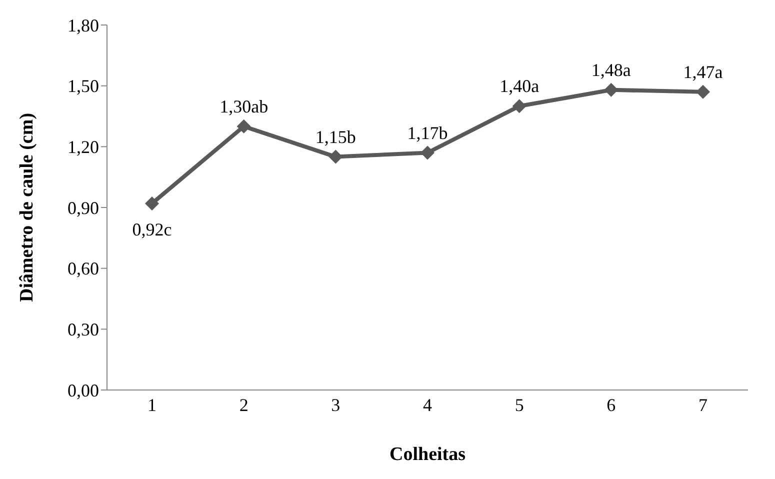 This screenshot has height=479, width=775. Describe the element at coordinates (428, 454) in the screenshot. I see `x-axis-title: Colheitas` at that location.